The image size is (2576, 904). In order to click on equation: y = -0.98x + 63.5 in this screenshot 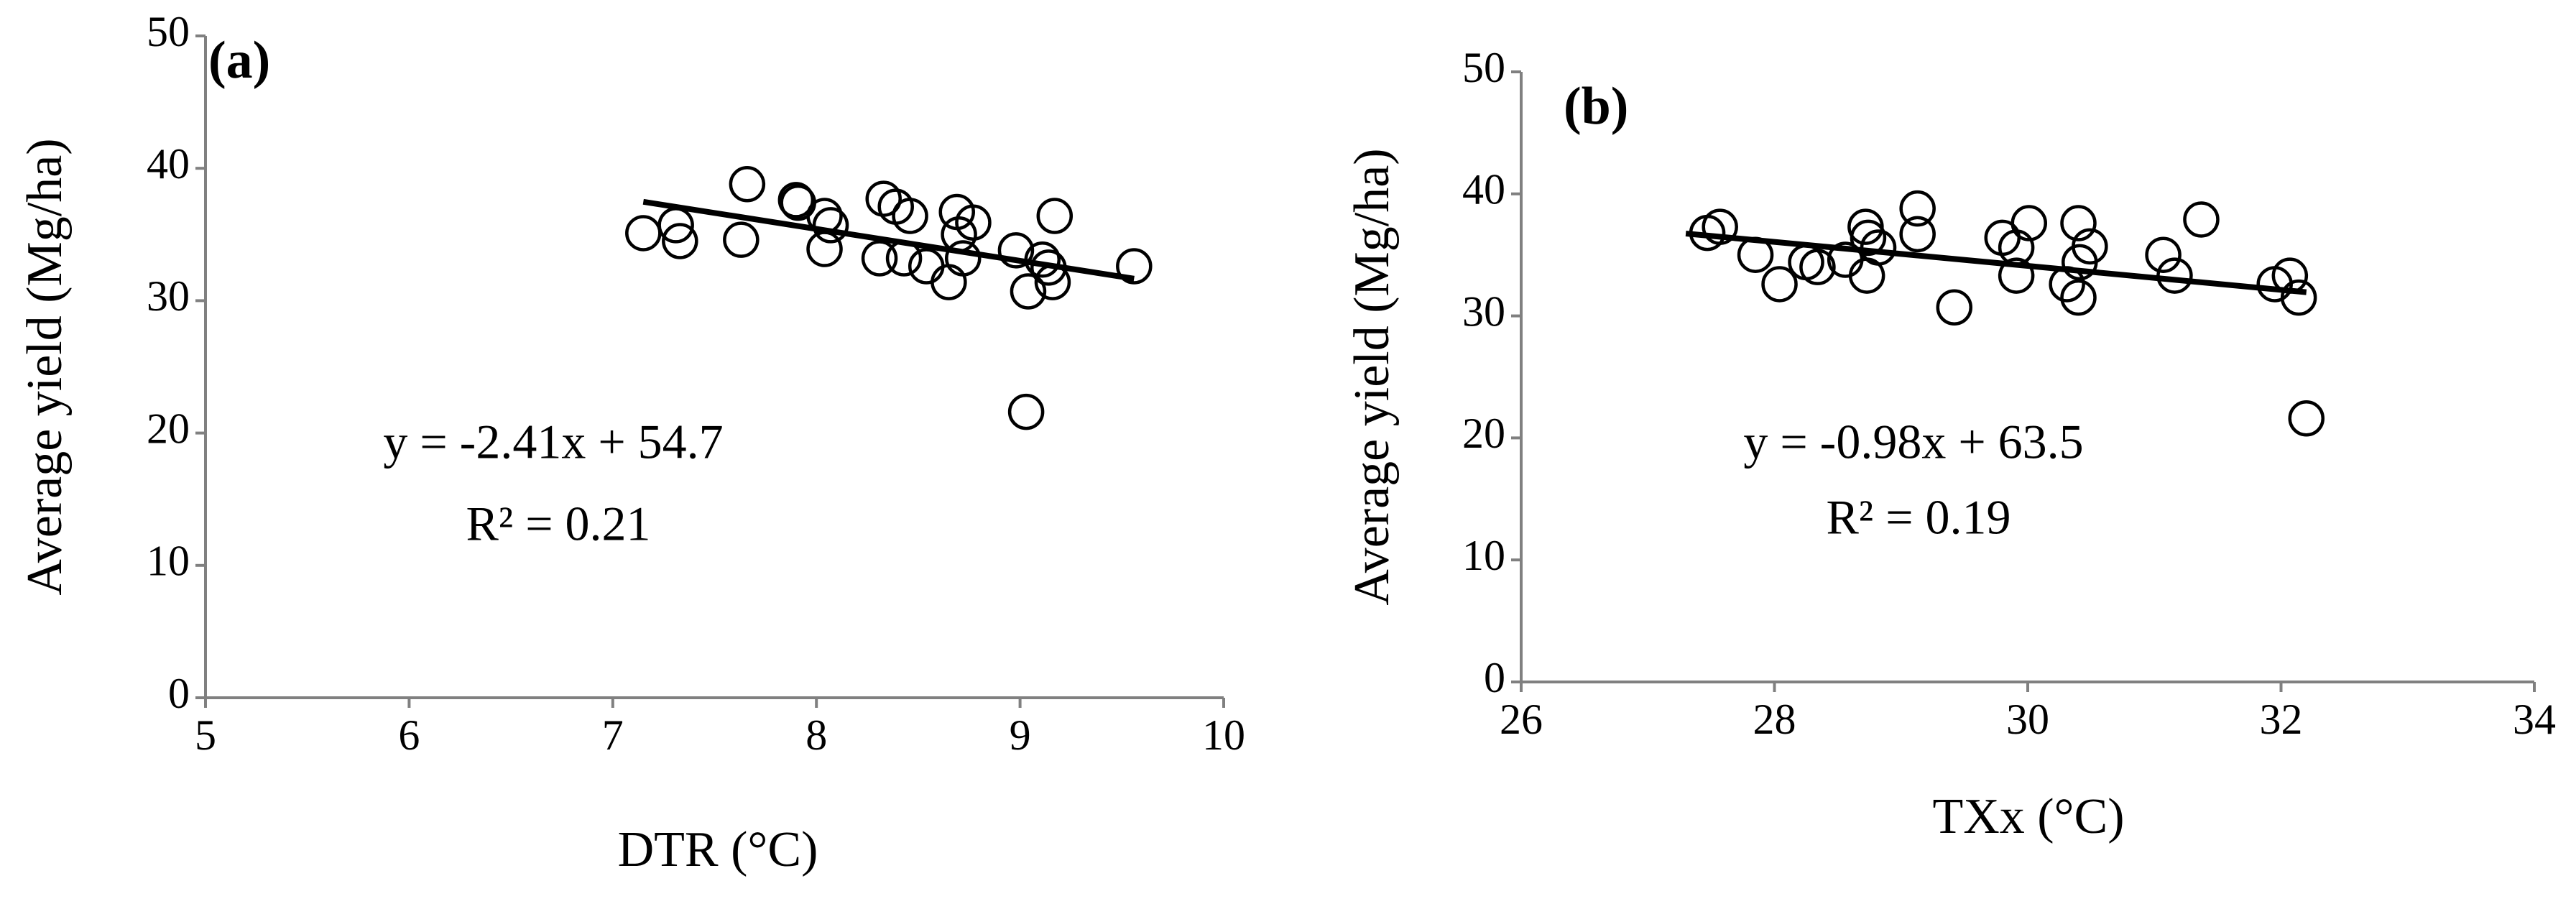, I will do `click(1913, 442)`.